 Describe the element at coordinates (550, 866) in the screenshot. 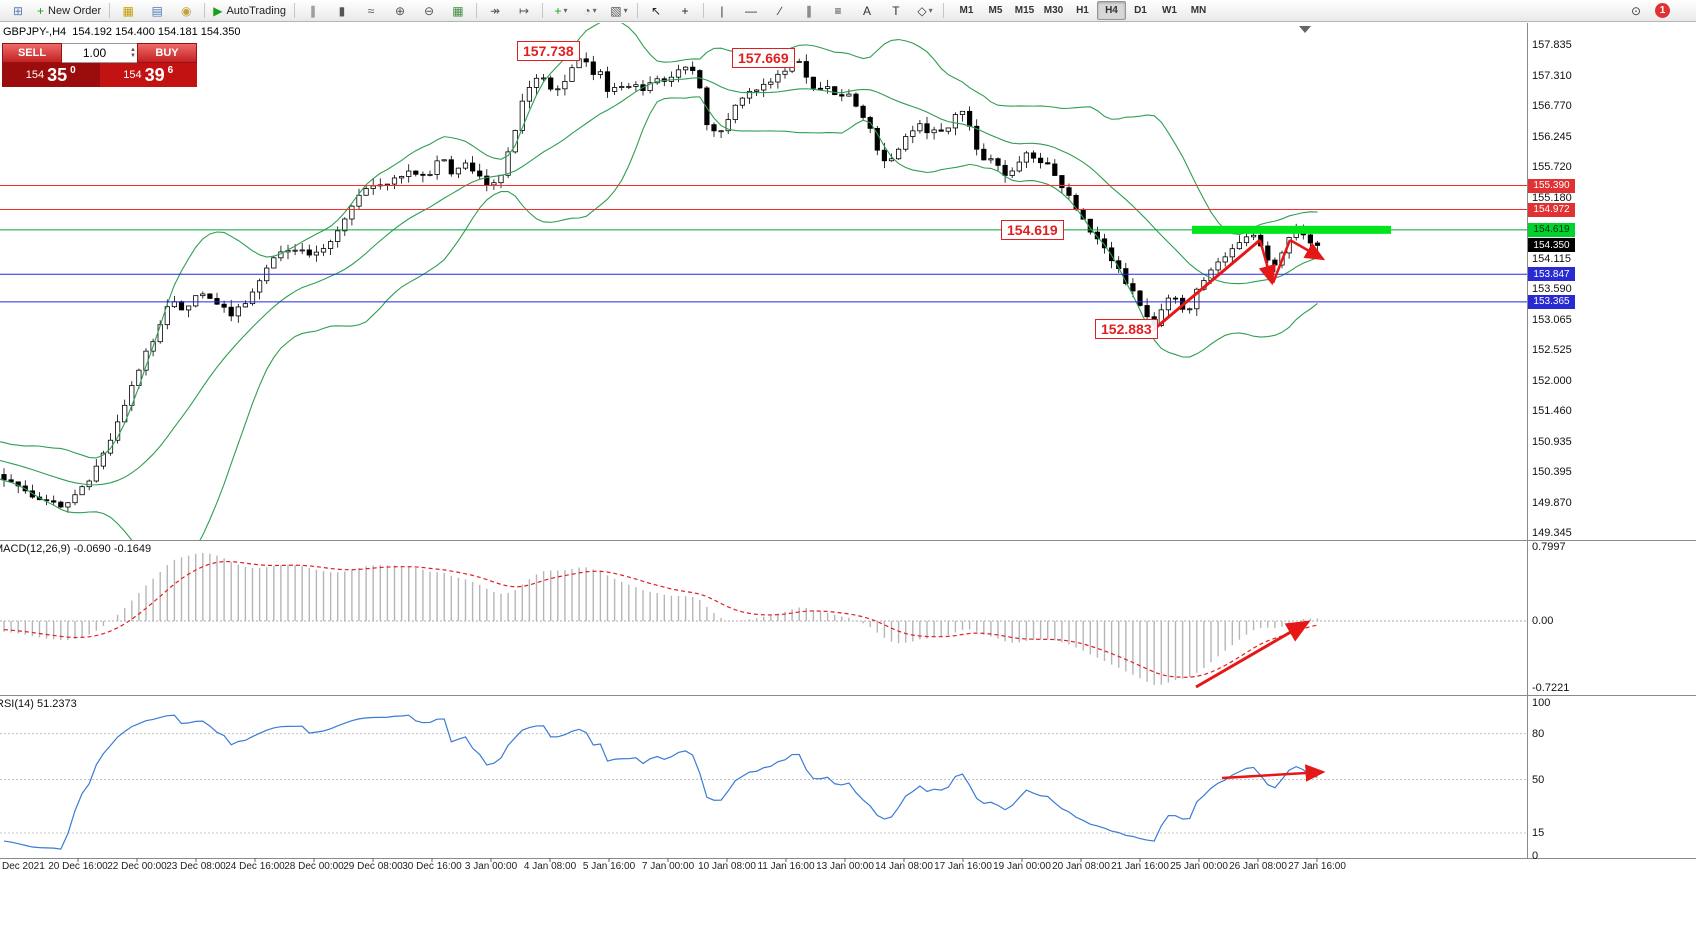

I see `time-axis-label: 4 Jan 08:00` at that location.